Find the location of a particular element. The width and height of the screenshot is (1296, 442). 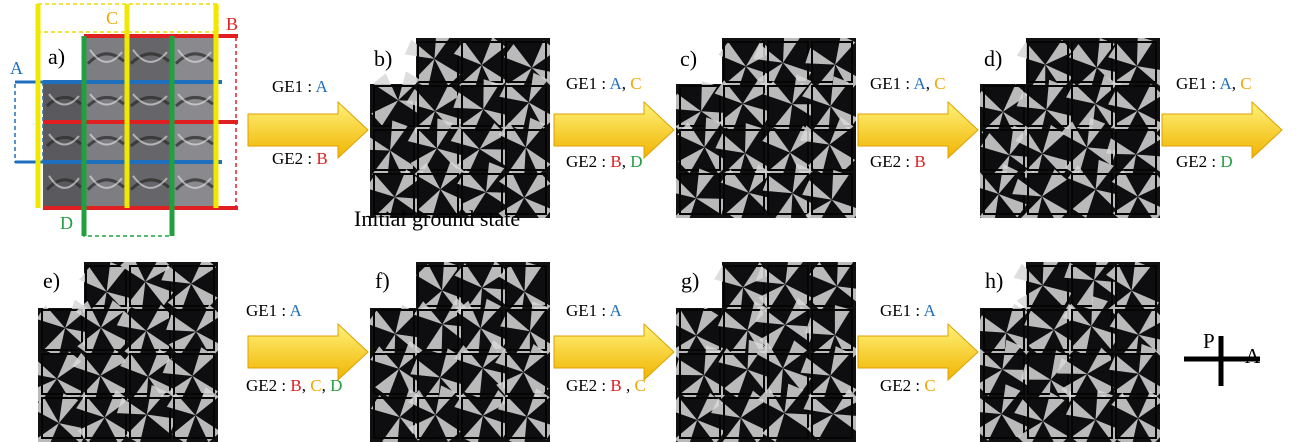

electrode-label-d: D is located at coordinates (66, 223).